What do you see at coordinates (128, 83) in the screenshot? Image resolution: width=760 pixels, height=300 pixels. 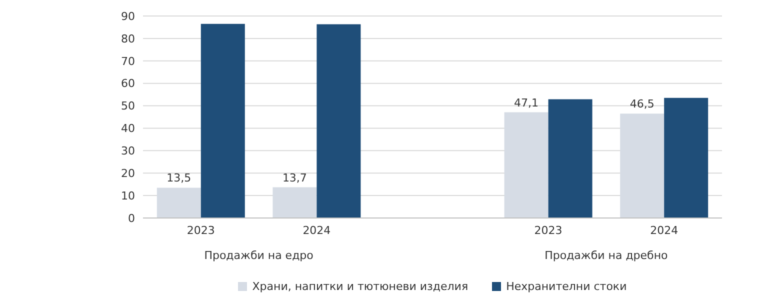 I see `y-tick-label: 60` at bounding box center [128, 83].